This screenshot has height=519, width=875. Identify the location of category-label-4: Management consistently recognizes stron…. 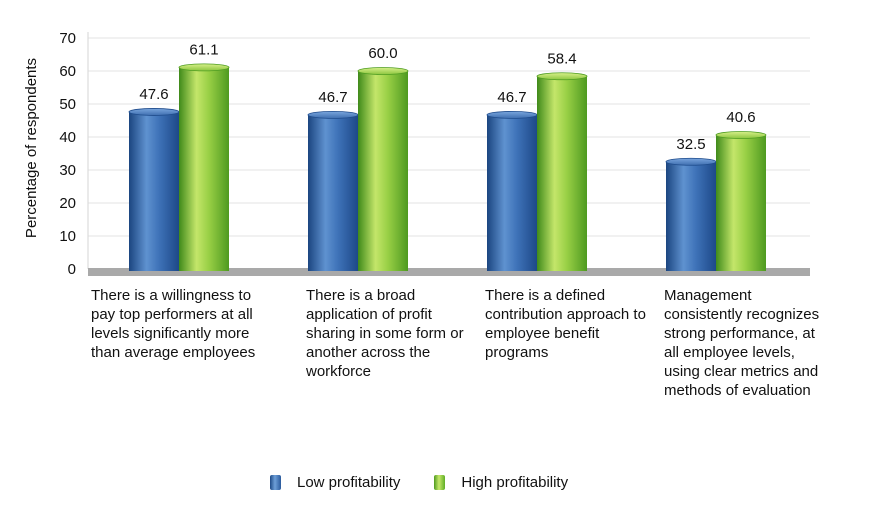
(742, 343).